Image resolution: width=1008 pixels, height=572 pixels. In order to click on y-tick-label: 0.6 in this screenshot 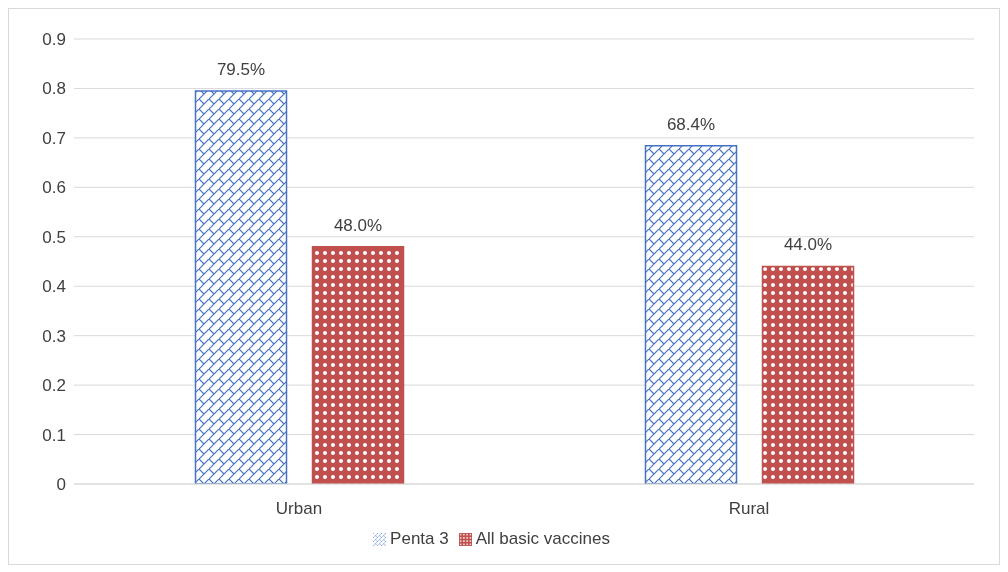, I will do `click(54, 188)`.